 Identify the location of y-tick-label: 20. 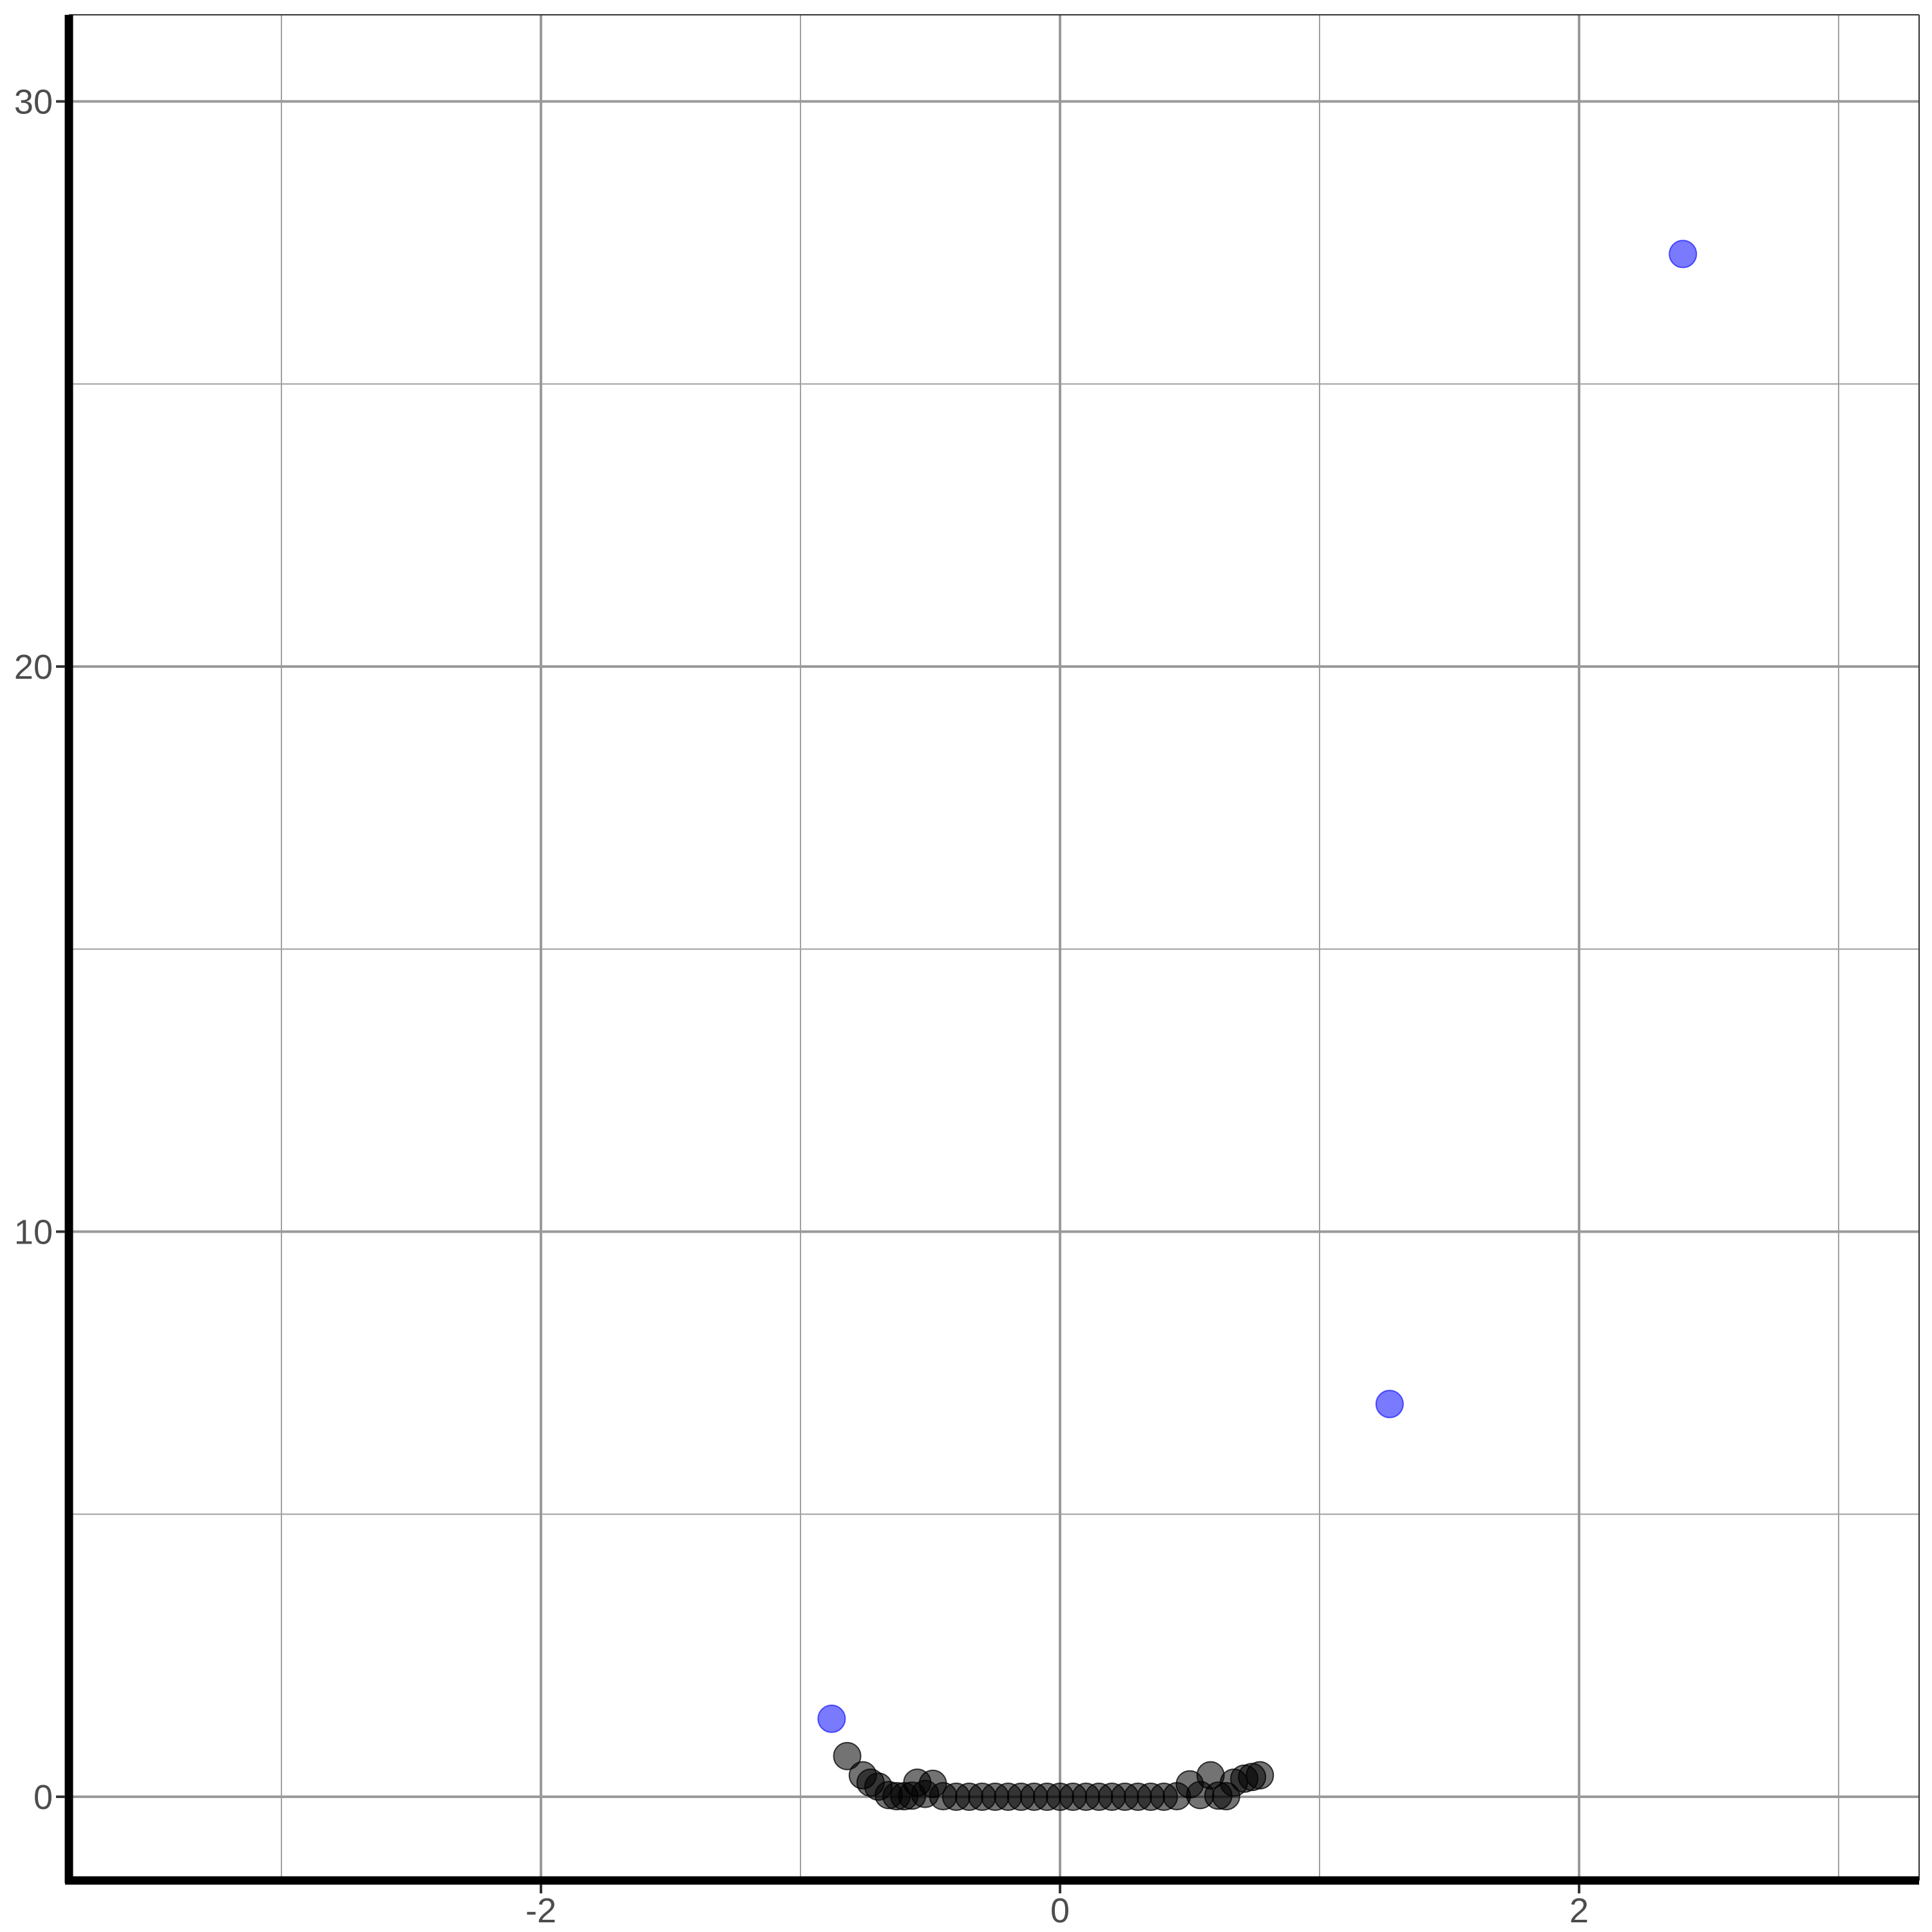
(34, 667).